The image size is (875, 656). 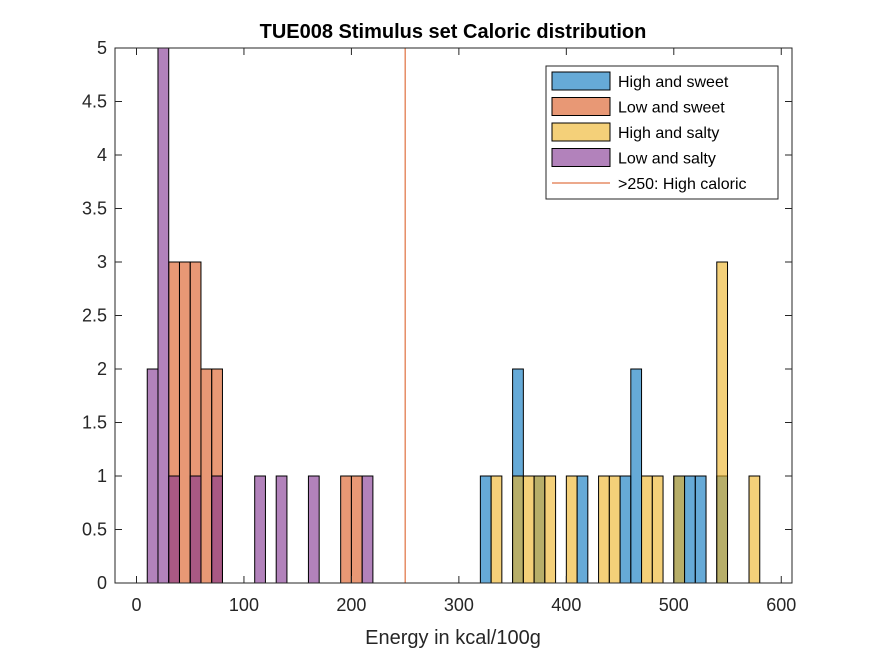 I want to click on y-tick-label-2: 1, so click(x=102, y=476).